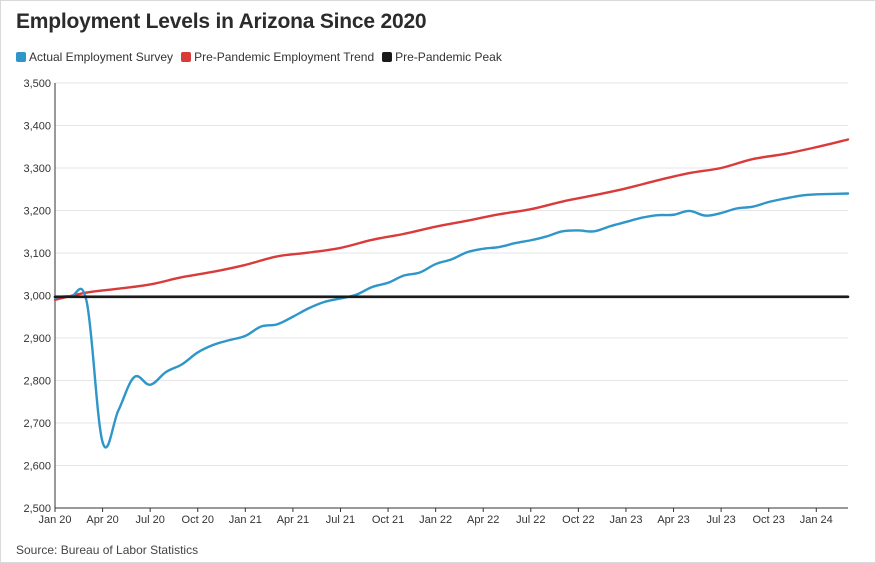 Image resolution: width=876 pixels, height=563 pixels. I want to click on y-tick-label: 2,600, so click(37, 467).